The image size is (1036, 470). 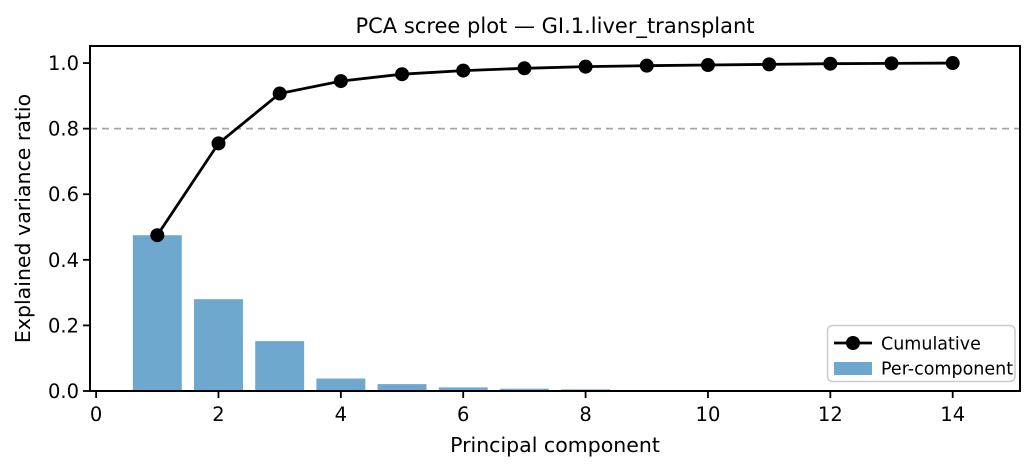 What do you see at coordinates (63, 260) in the screenshot?
I see `y-tick-label-0.4: 0.4` at bounding box center [63, 260].